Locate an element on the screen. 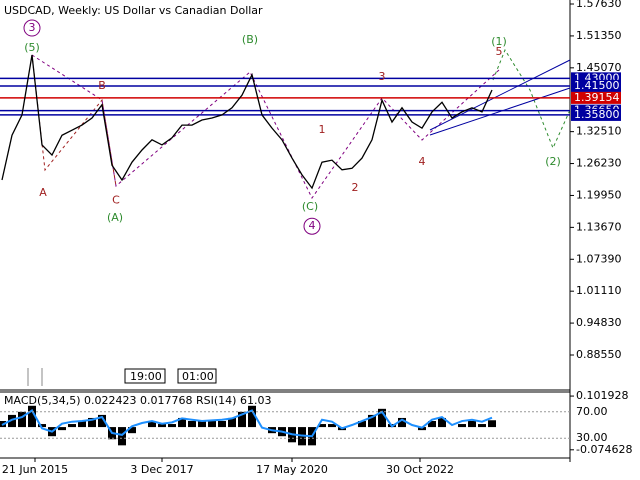 The width and height of the screenshot is (640, 480). level-label: 1.39154 is located at coordinates (597, 97).